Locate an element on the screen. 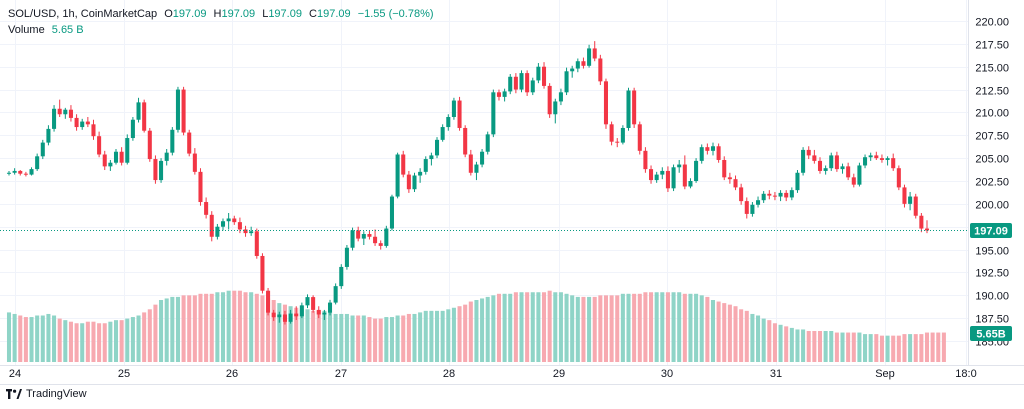 This screenshot has height=409, width=1024. x-tick-label: Sep is located at coordinates (885, 374).